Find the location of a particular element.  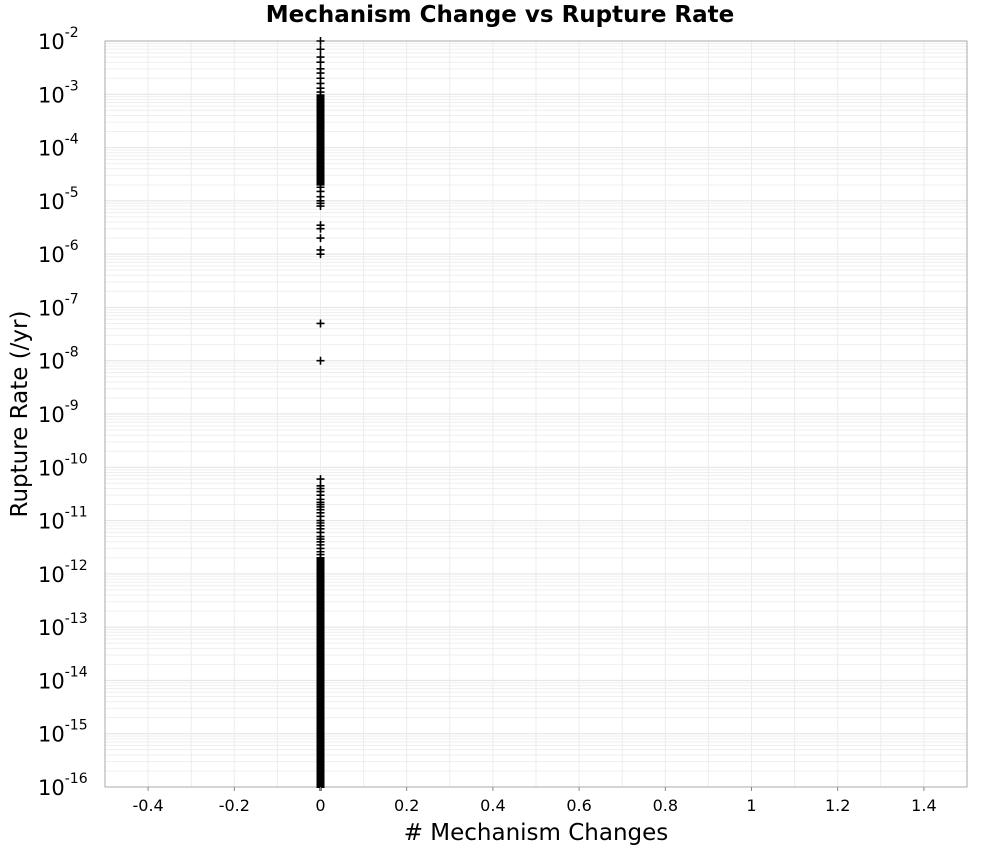

y-tick-label: 10⁻¹⁵ is located at coordinates (63, 732).